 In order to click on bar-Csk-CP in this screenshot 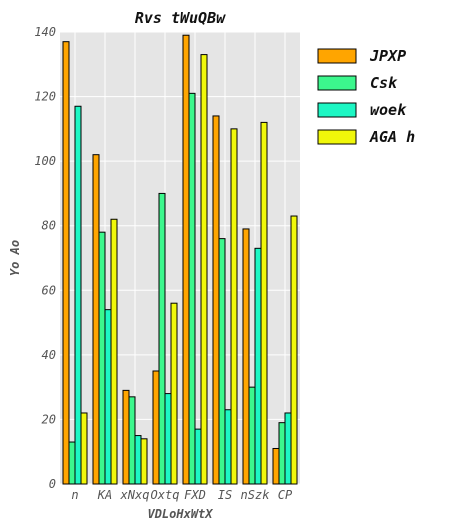, I will do `click(282, 453)`.